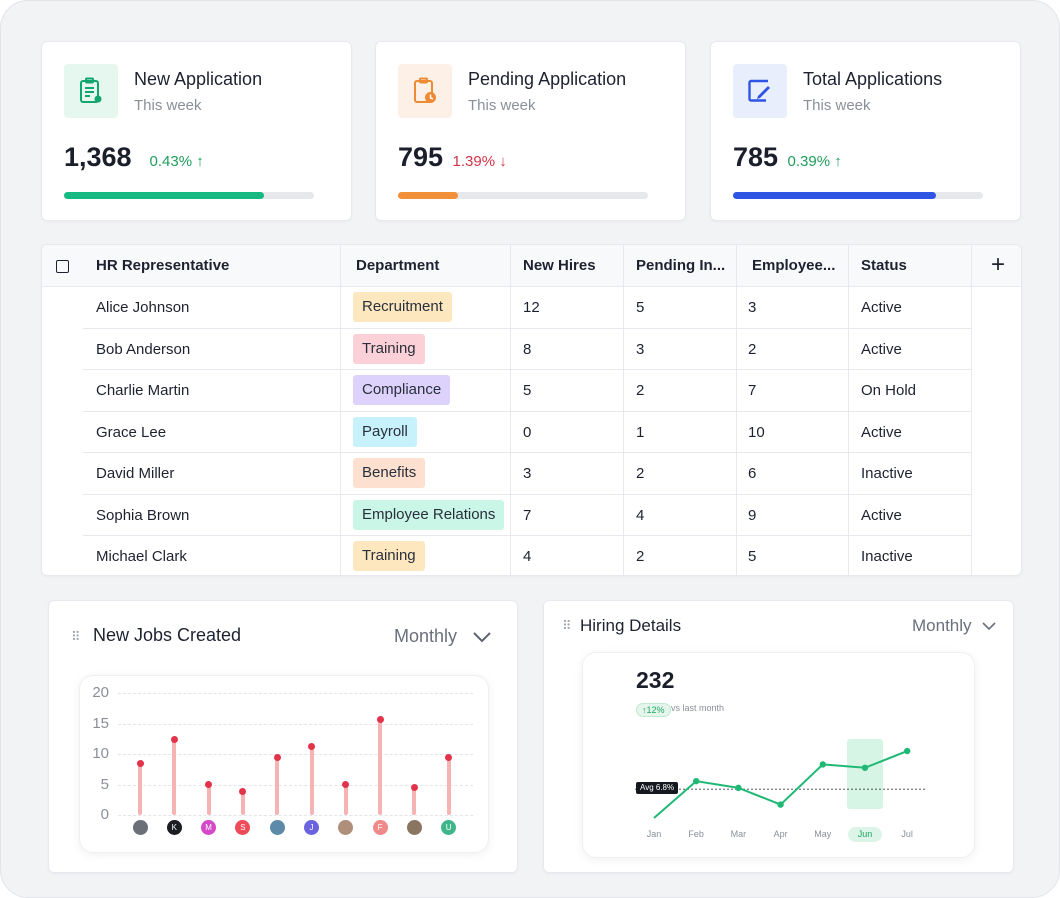 This screenshot has height=898, width=1060. What do you see at coordinates (398, 265) in the screenshot?
I see `column-header-department: Department` at bounding box center [398, 265].